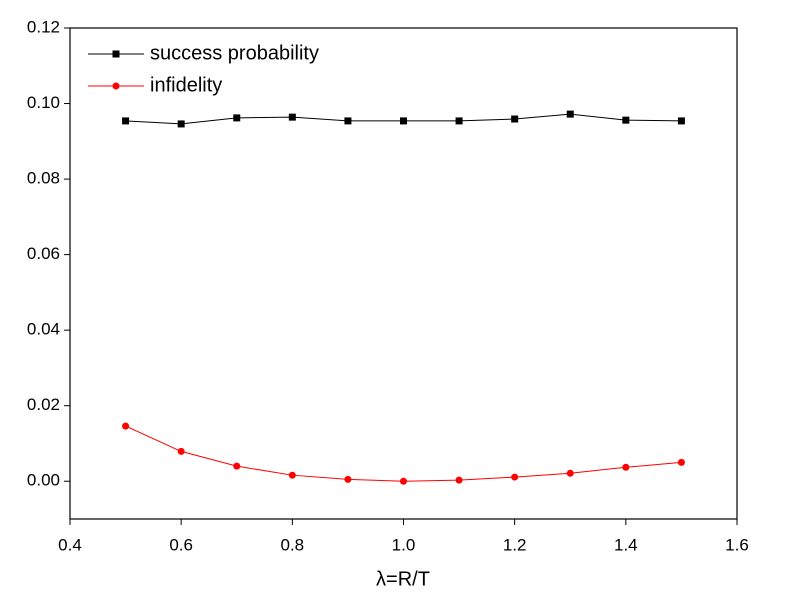 The image size is (789, 607). Describe the element at coordinates (404, 544) in the screenshot. I see `x-tick-label: 1.0` at that location.